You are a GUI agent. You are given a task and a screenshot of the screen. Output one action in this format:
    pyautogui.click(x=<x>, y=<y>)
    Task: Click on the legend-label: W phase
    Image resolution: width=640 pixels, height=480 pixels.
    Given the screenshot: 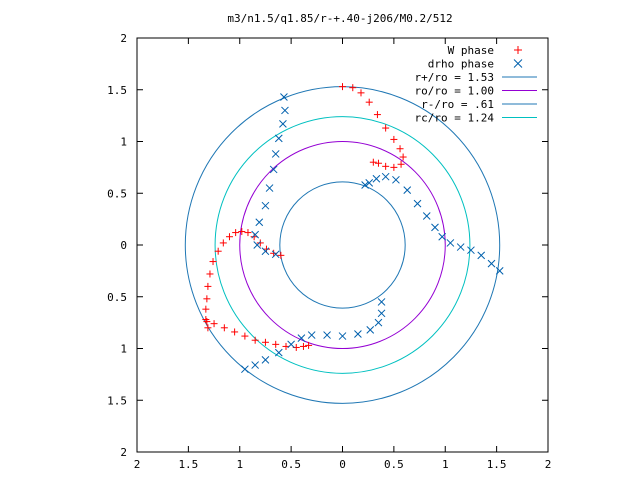 What is the action you would take?
    pyautogui.click(x=471, y=50)
    